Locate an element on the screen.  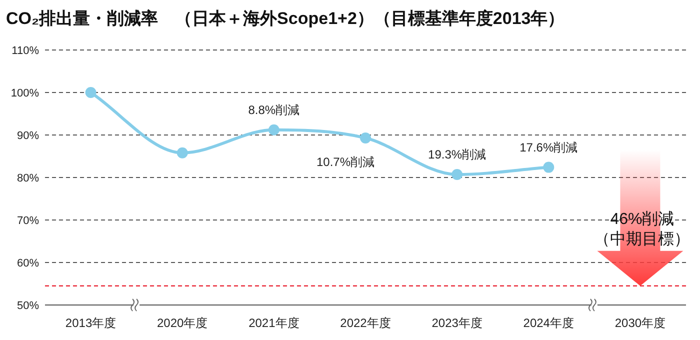
y-tick-label: 100% is located at coordinates (25, 94).